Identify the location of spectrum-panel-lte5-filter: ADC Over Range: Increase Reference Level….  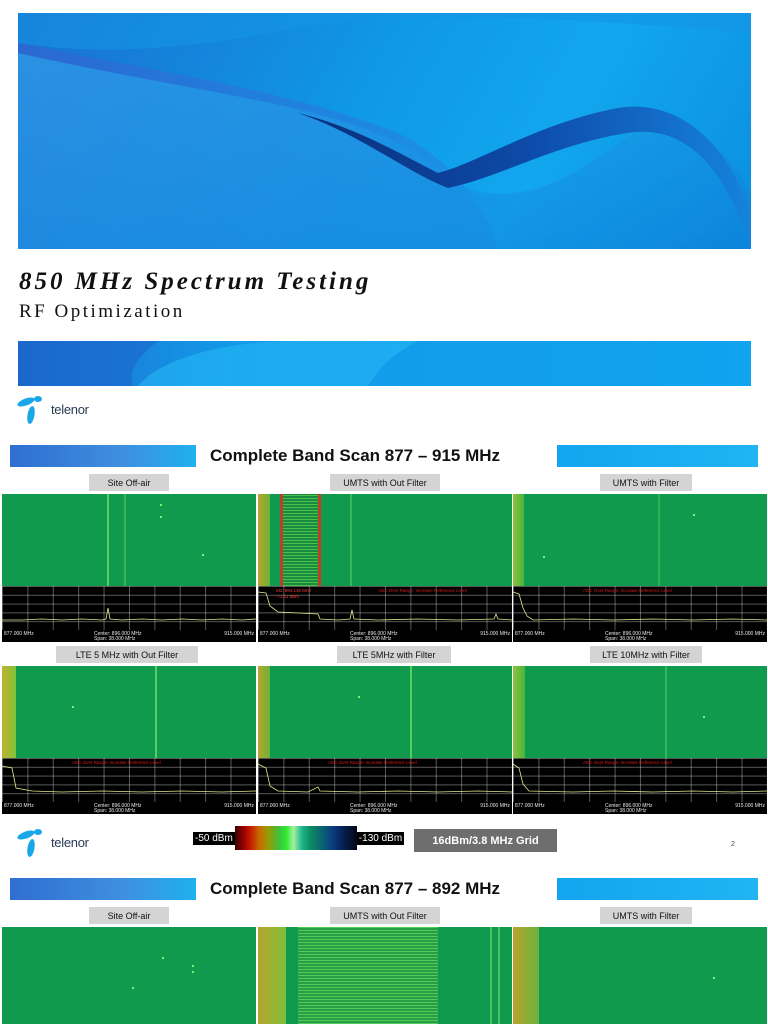
(385, 740).